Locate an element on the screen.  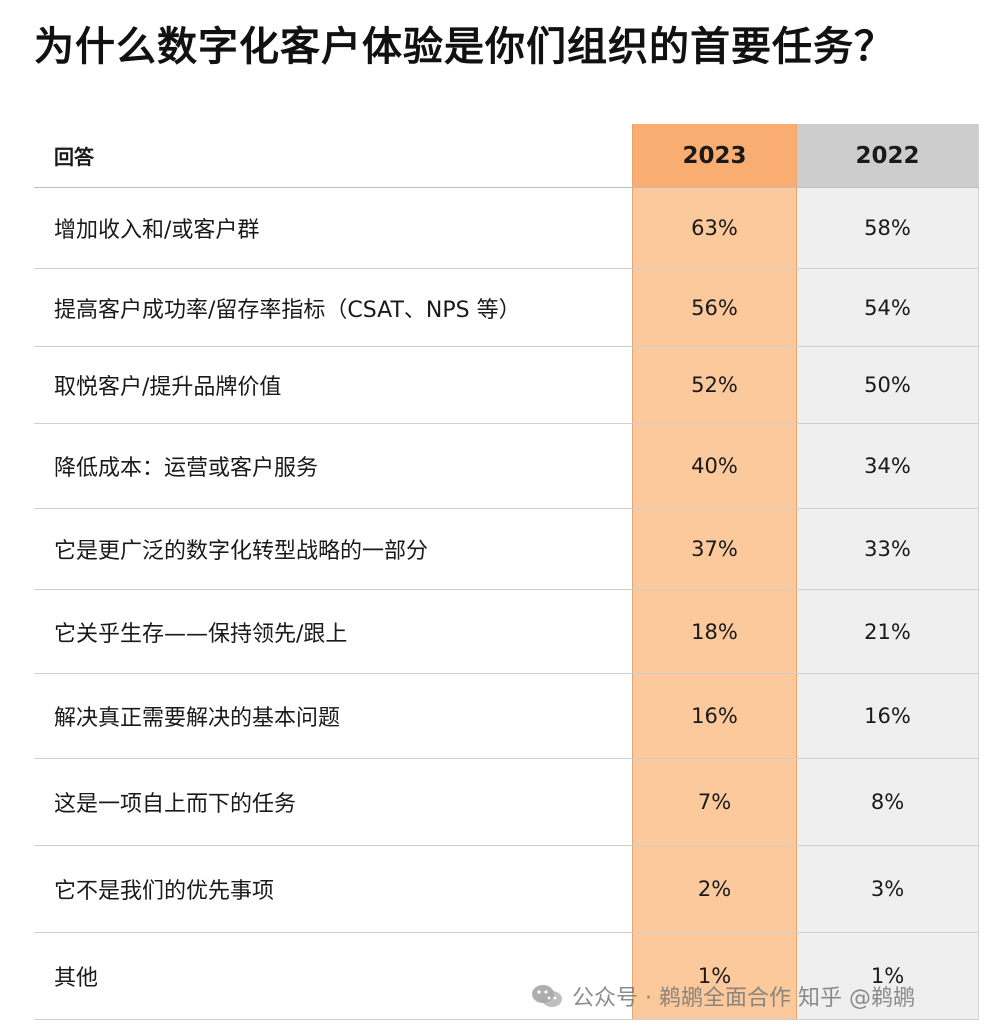
value-2023: 18% is located at coordinates (714, 631).